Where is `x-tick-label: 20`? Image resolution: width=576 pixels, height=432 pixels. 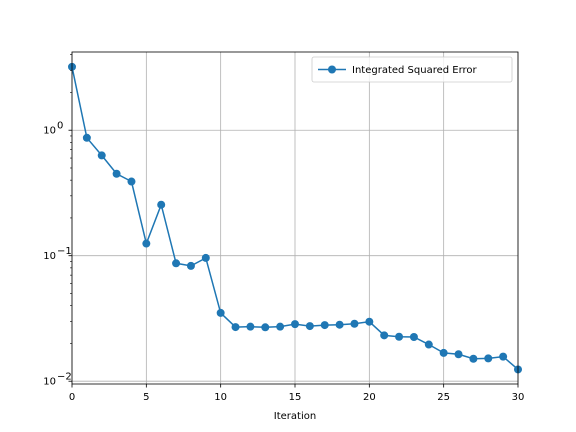
x-tick-label: 20 is located at coordinates (369, 397).